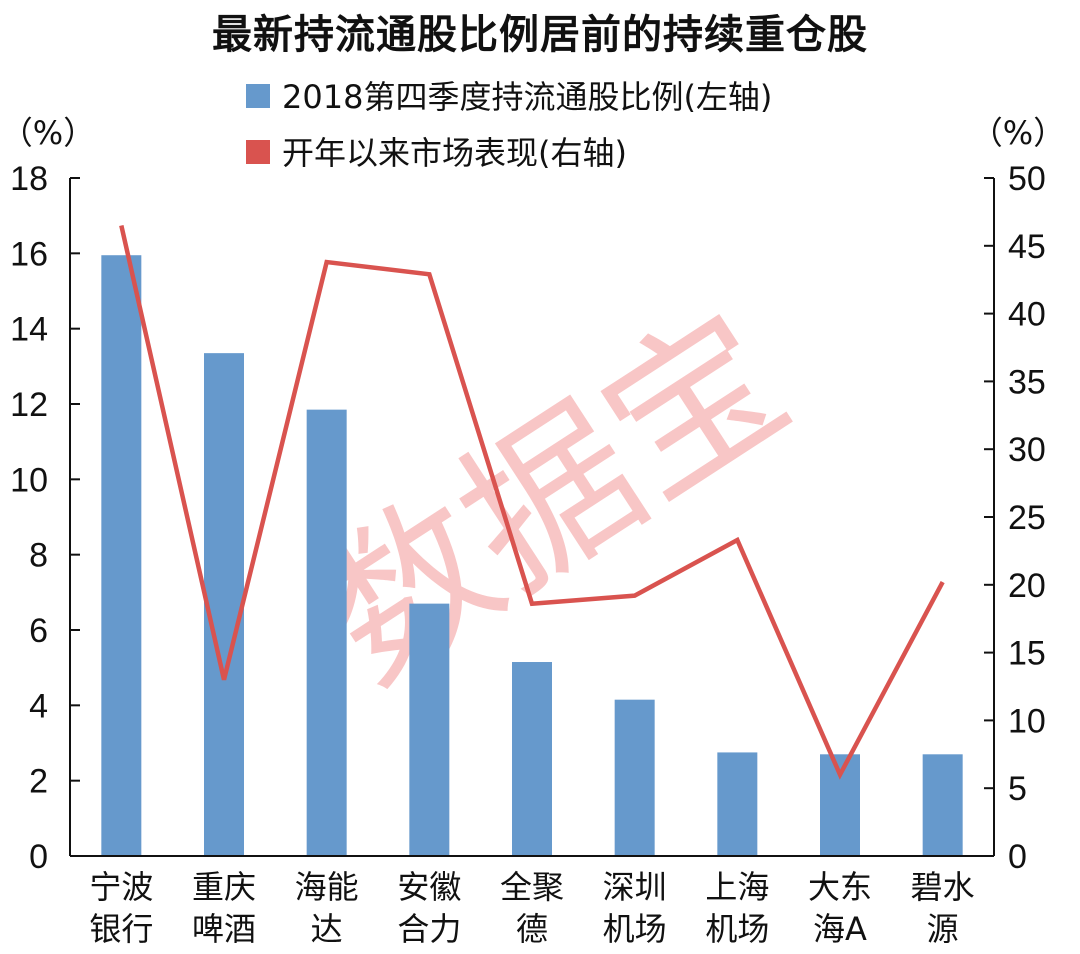 This screenshot has height=954, width=1080. What do you see at coordinates (29, 179) in the screenshot?
I see `left-tick-label-18: 18` at bounding box center [29, 179].